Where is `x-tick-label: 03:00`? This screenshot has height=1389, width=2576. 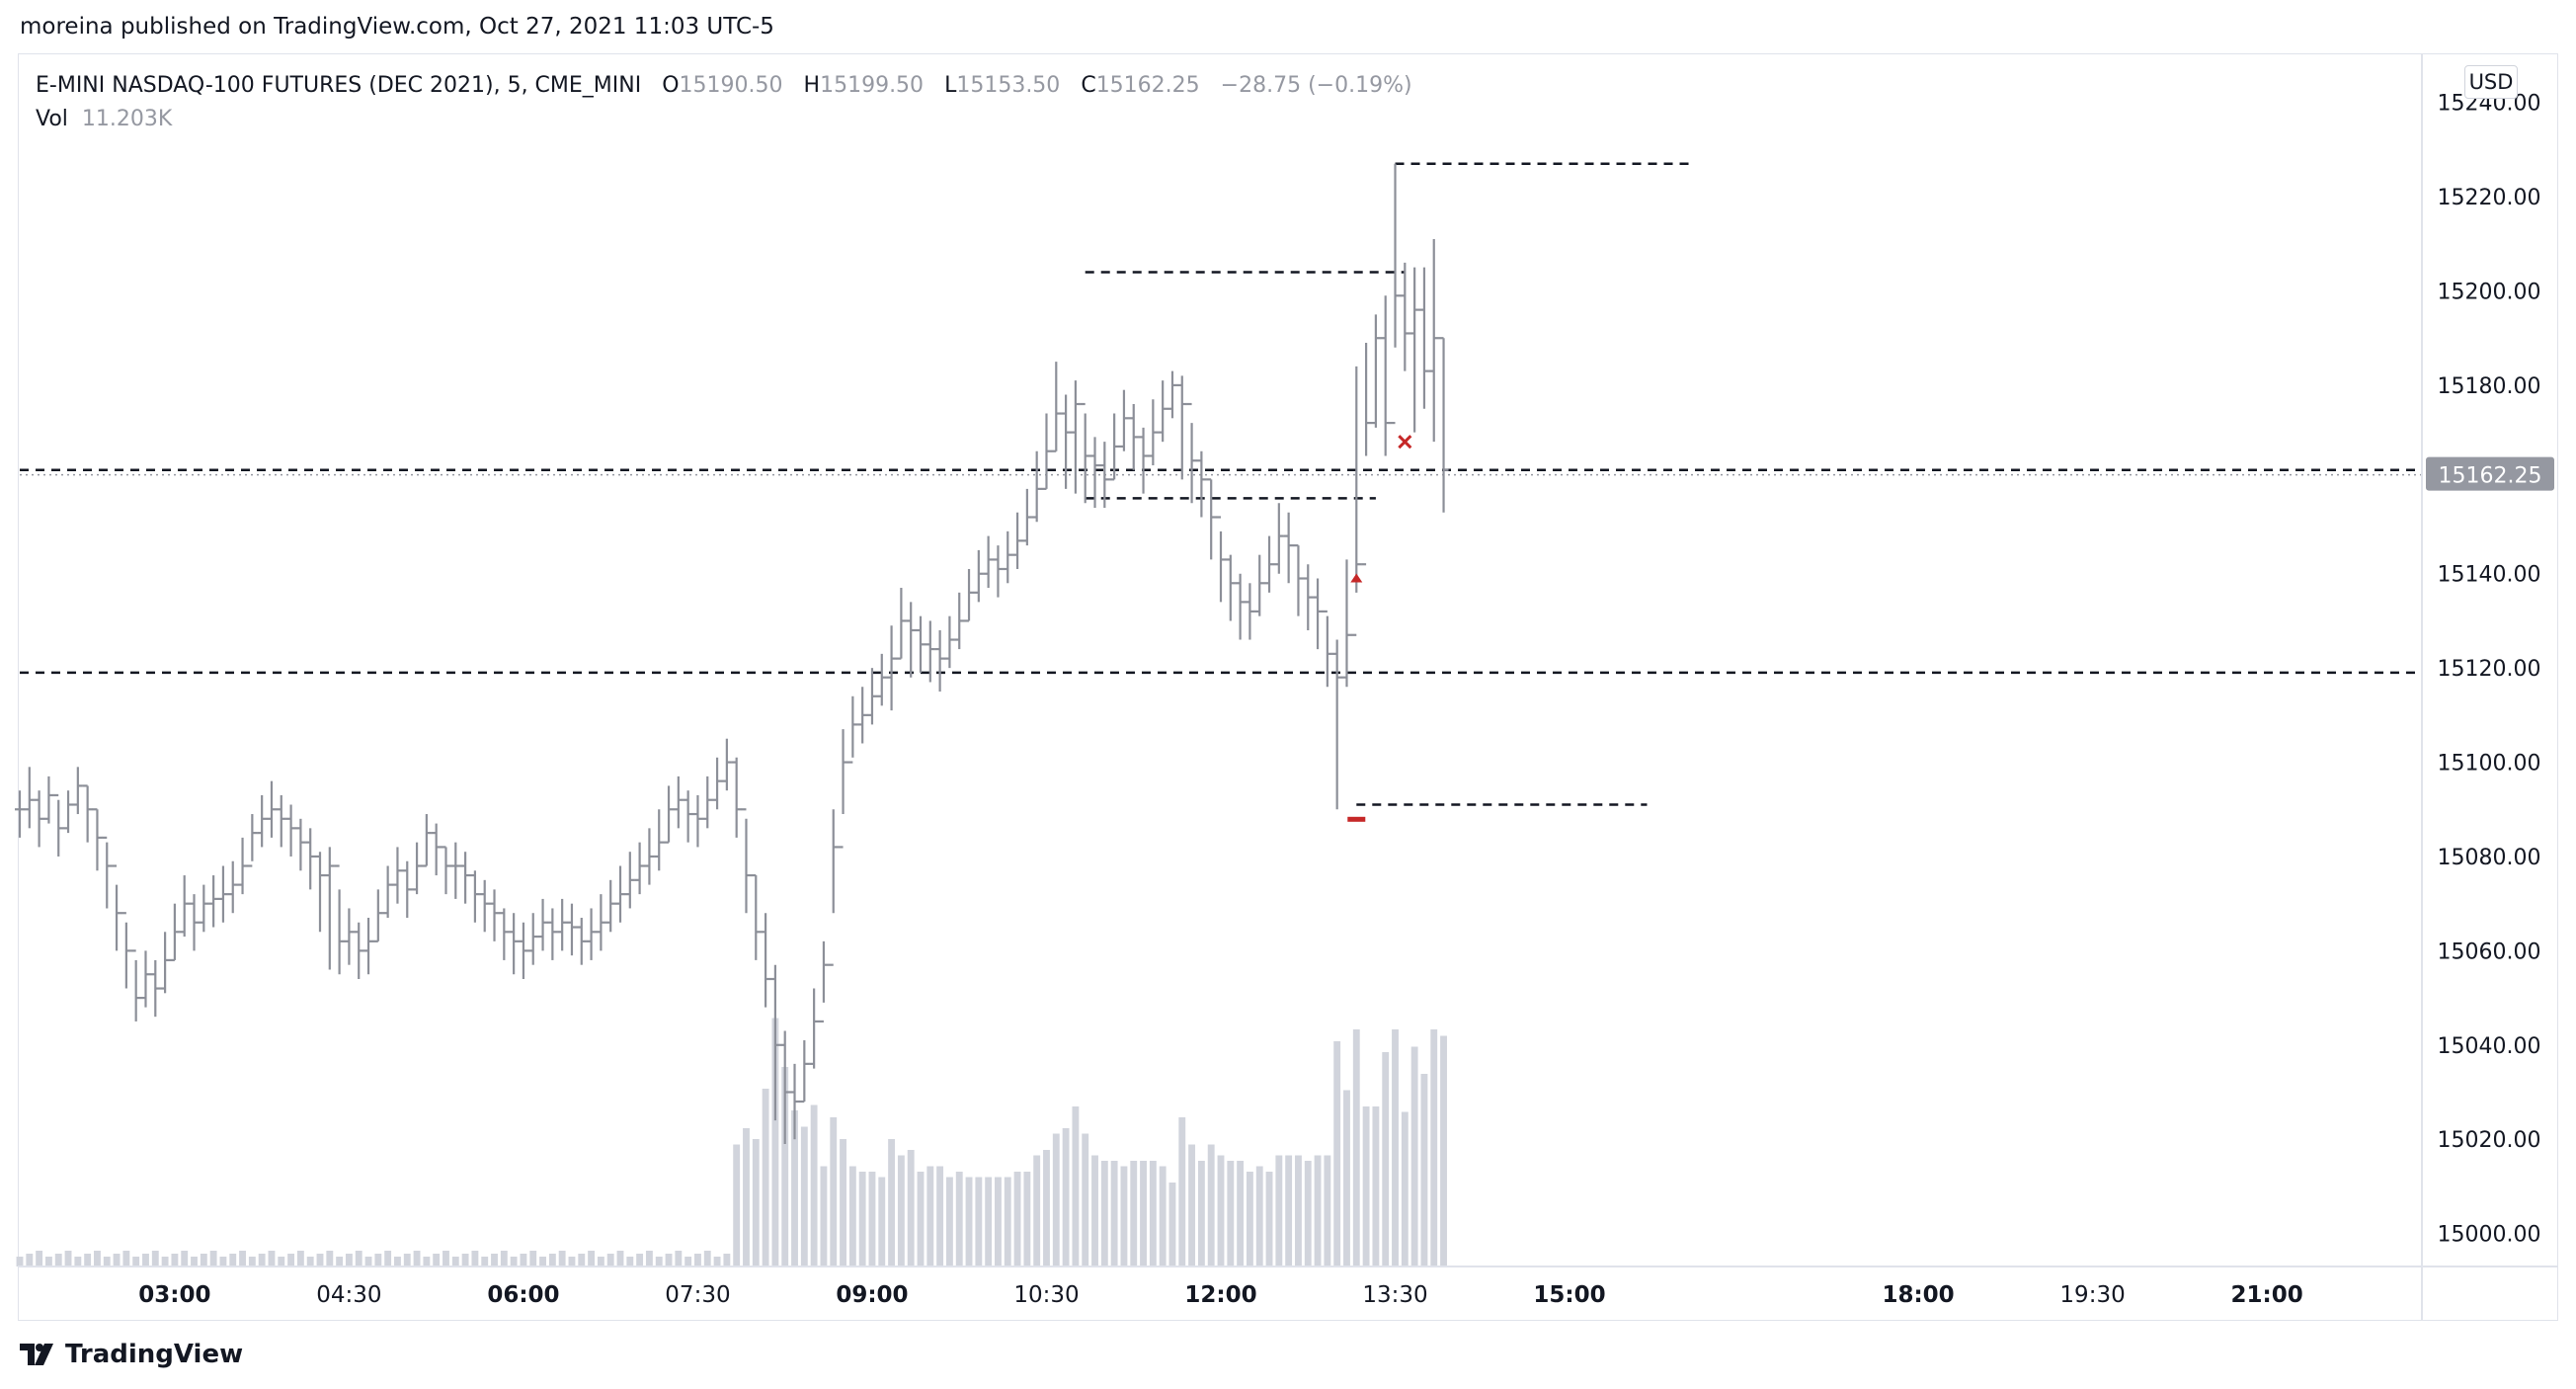 x-tick-label: 03:00 is located at coordinates (174, 1295).